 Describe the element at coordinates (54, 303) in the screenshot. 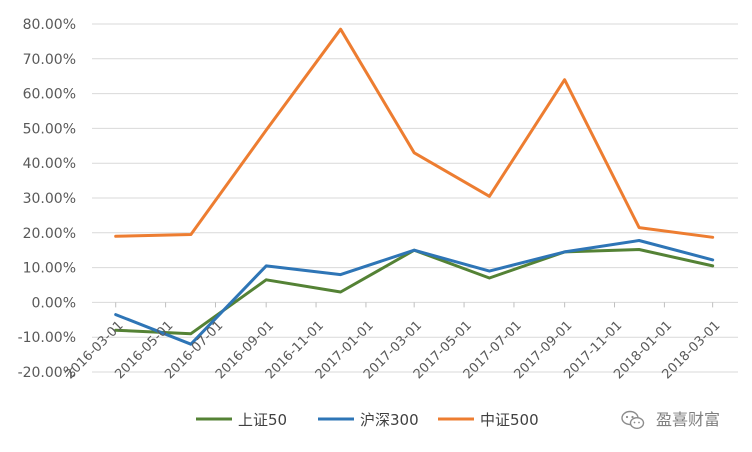

I see `y-tick-label: 0.00%` at that location.